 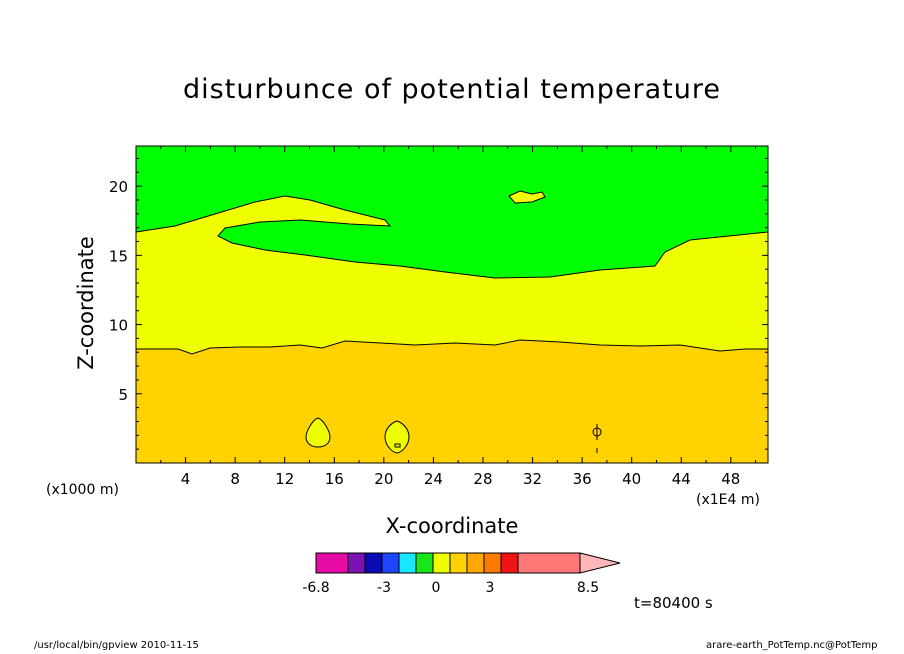 I want to click on y-axis-unit: (x1000 m), so click(x=82, y=490).